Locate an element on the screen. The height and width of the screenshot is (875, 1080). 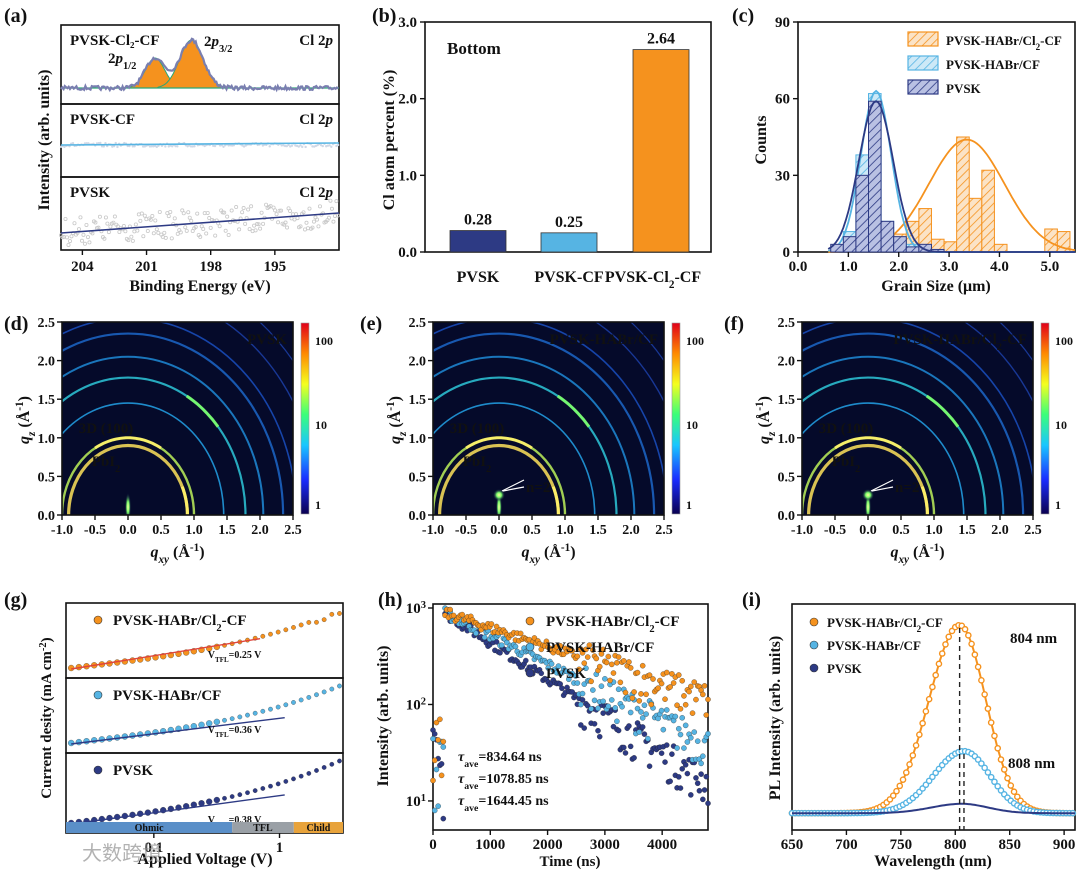
trpl-legend-label: PVSK-HABr/CF is located at coordinates (600, 648).